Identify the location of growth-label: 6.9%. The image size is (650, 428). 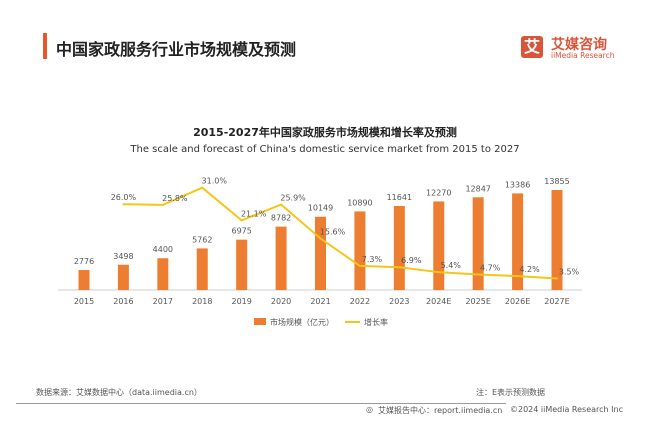
(411, 260).